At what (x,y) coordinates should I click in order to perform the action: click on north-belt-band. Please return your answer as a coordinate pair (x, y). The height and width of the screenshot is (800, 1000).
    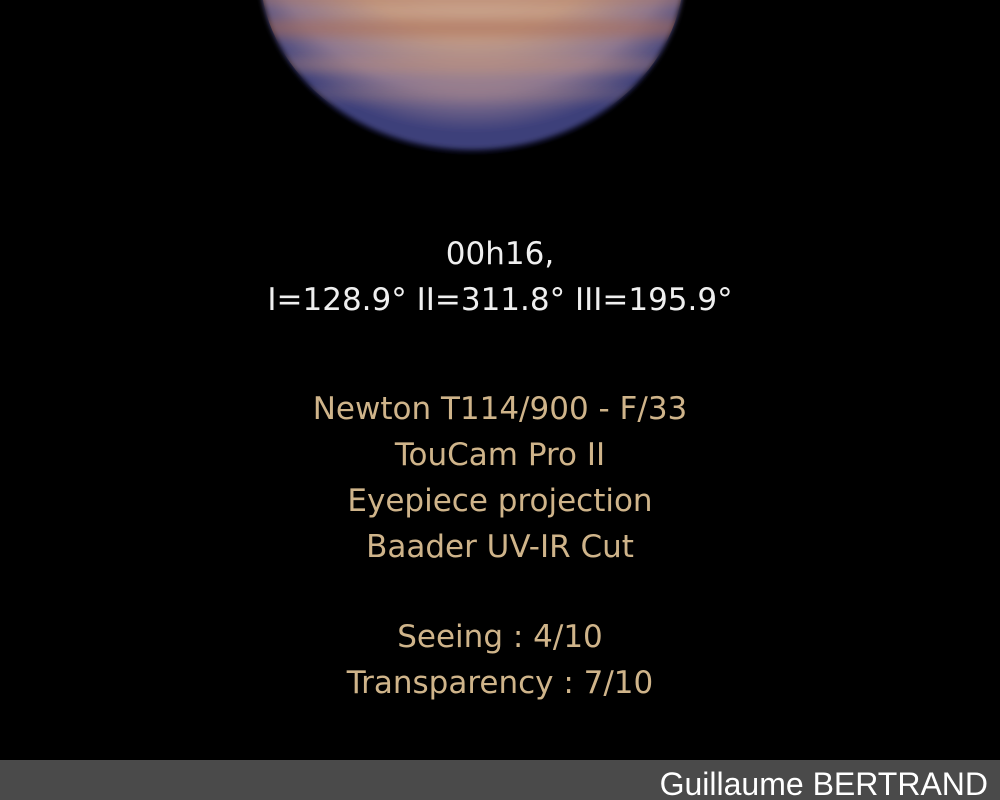
    Looking at the image, I should click on (472, 2).